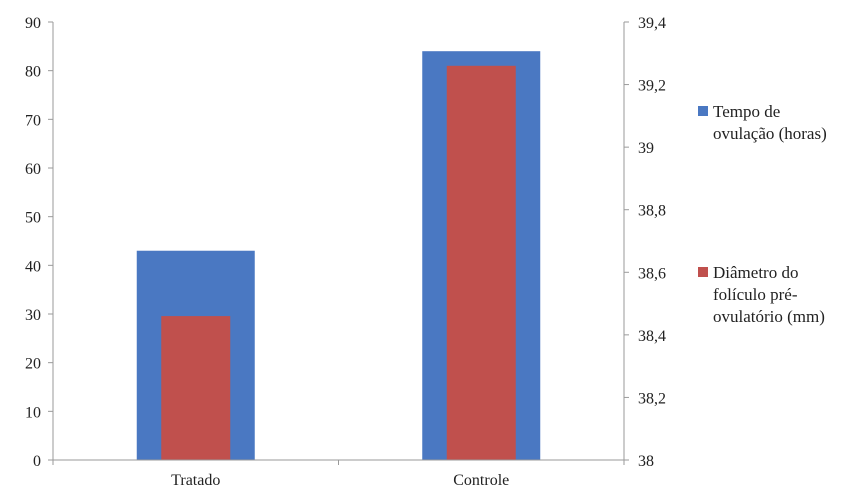 This screenshot has height=492, width=861. I want to click on right-tick-label: 38,2, so click(652, 398).